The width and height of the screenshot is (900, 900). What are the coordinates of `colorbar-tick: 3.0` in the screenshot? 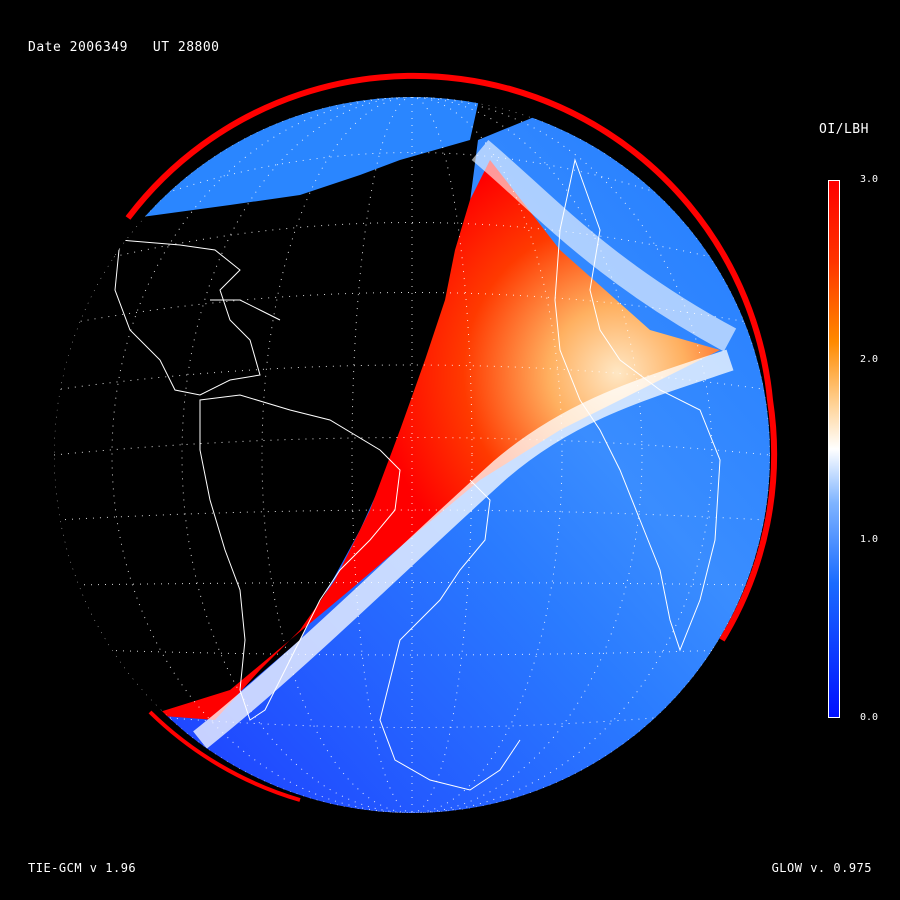 It's located at (869, 179).